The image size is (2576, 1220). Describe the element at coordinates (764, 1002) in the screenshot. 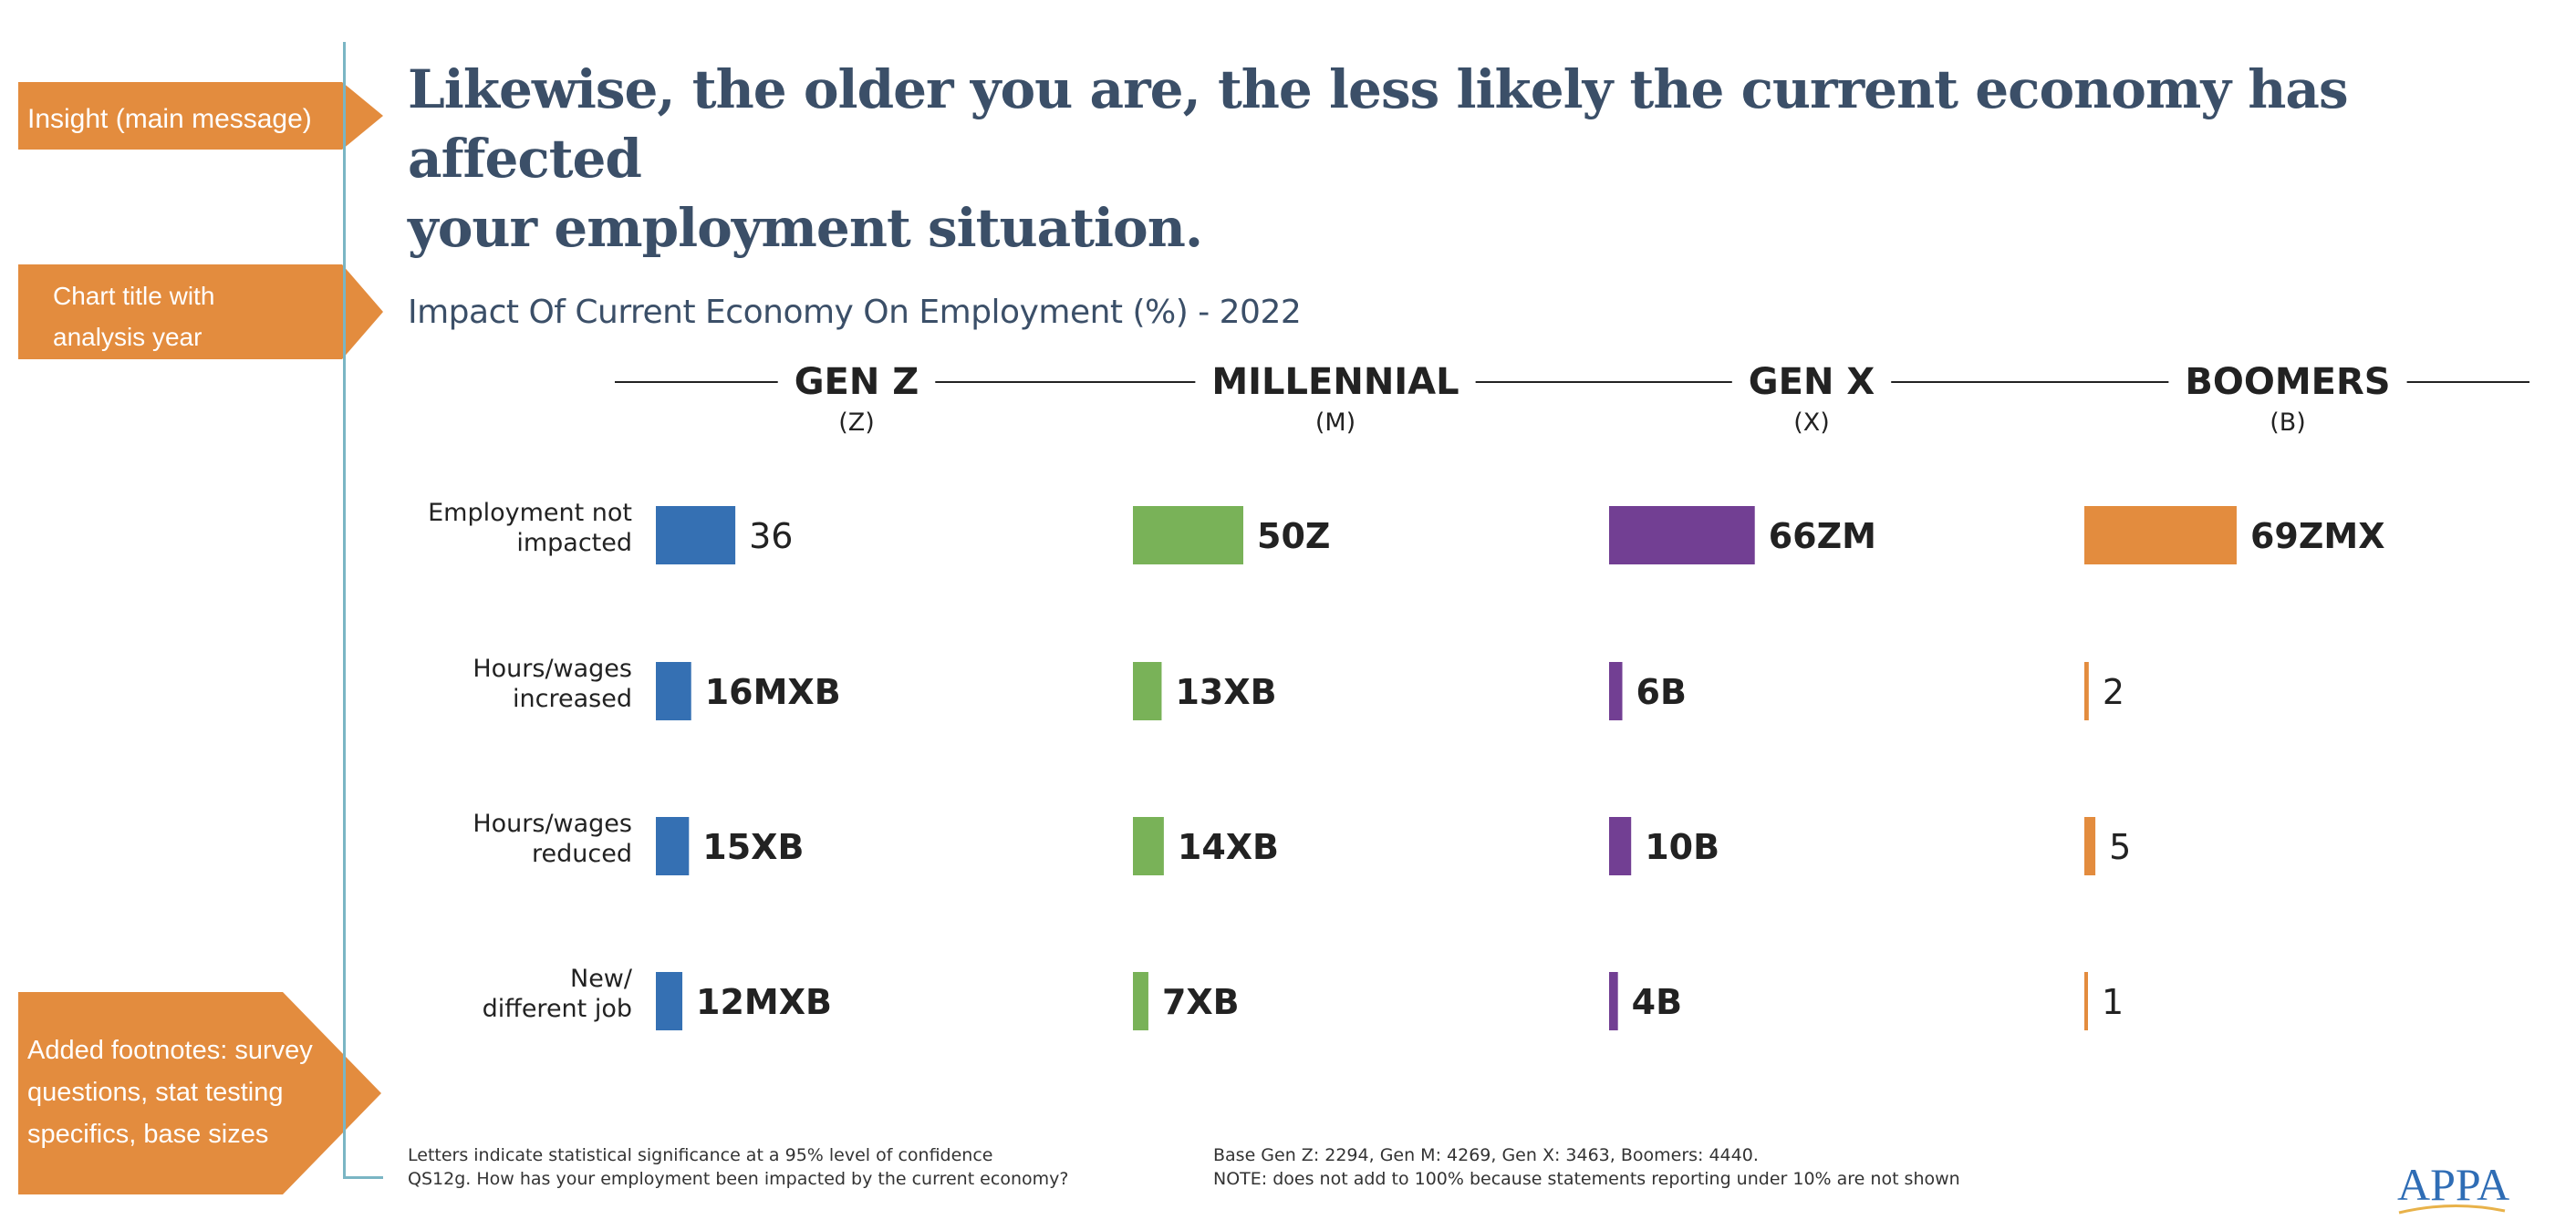

I see `data-label-Z-3: 12MXB` at that location.